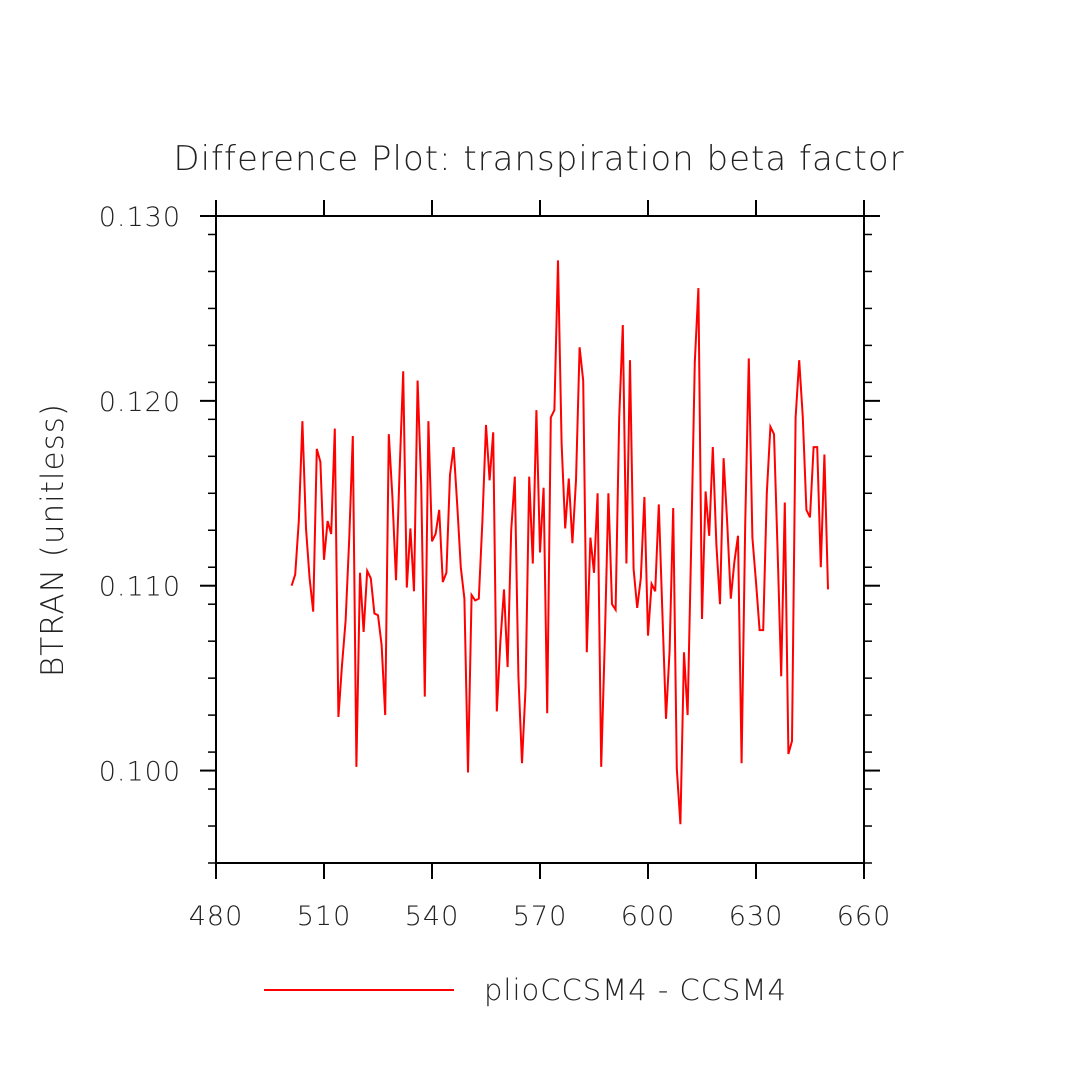 Image resolution: width=1080 pixels, height=1080 pixels. What do you see at coordinates (635, 990) in the screenshot?
I see `legend-label: plioCCSM4 - CCSM4` at bounding box center [635, 990].